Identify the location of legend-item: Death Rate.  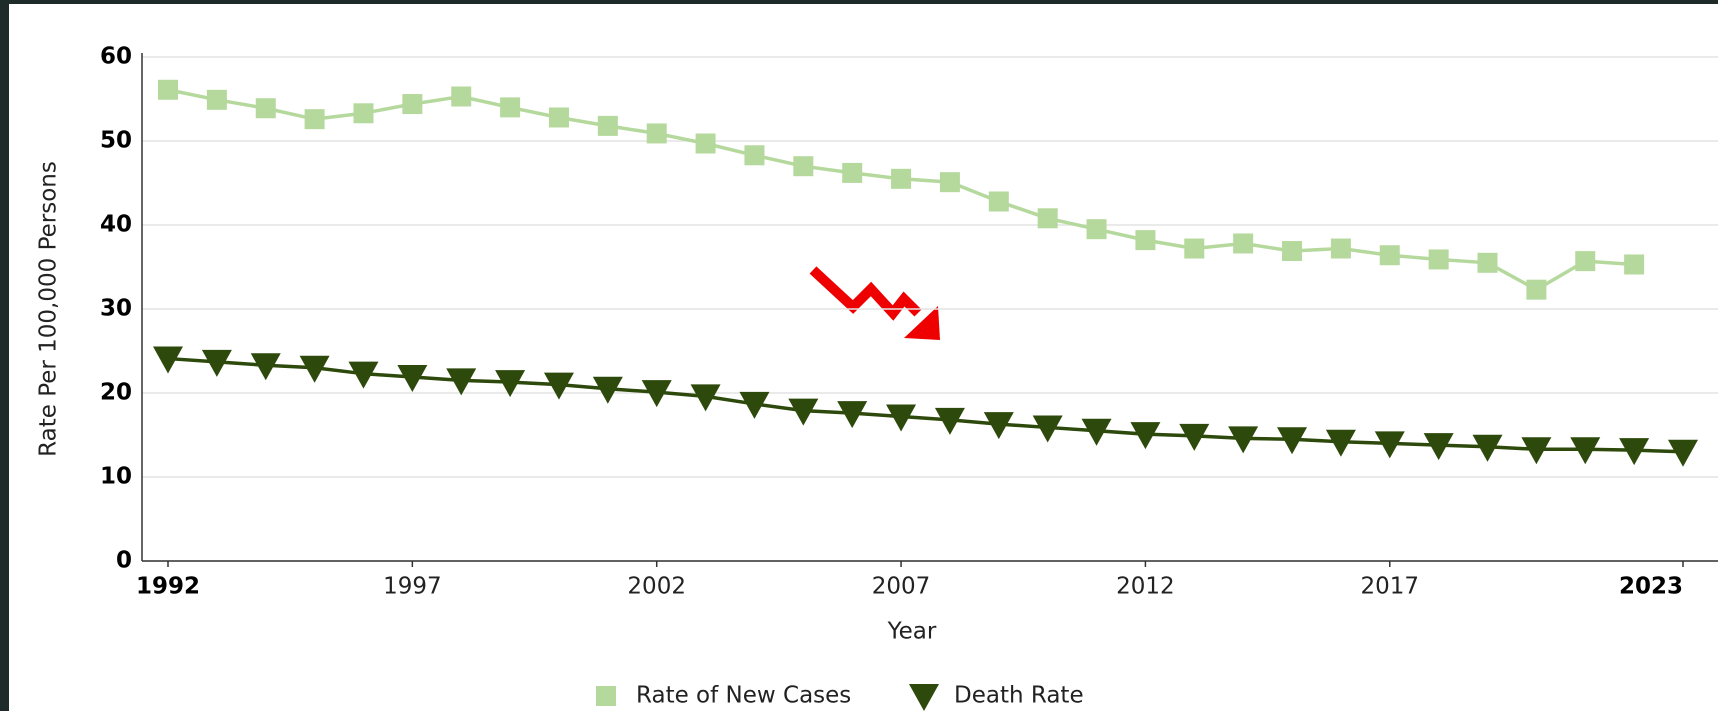
(996, 697).